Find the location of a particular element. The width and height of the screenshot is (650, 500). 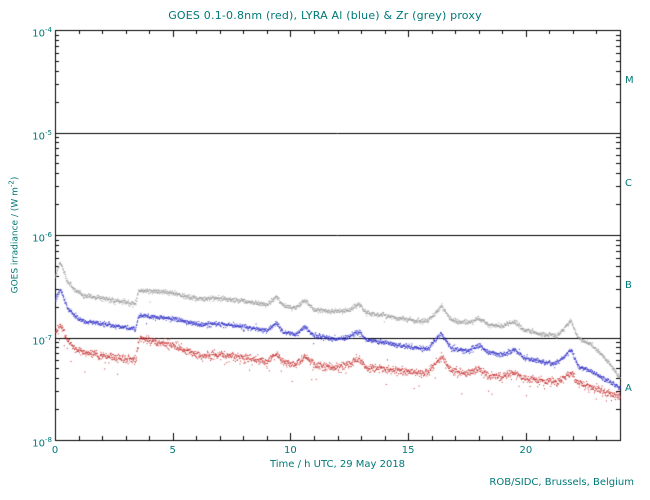

flare-class-label: C is located at coordinates (628, 183).